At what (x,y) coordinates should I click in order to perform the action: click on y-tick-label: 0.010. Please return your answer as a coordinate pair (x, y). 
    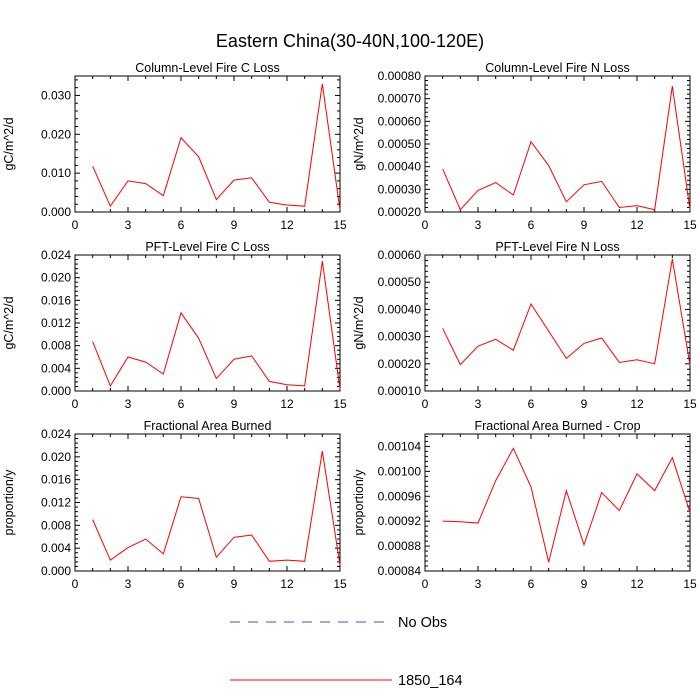
    Looking at the image, I should click on (56, 173).